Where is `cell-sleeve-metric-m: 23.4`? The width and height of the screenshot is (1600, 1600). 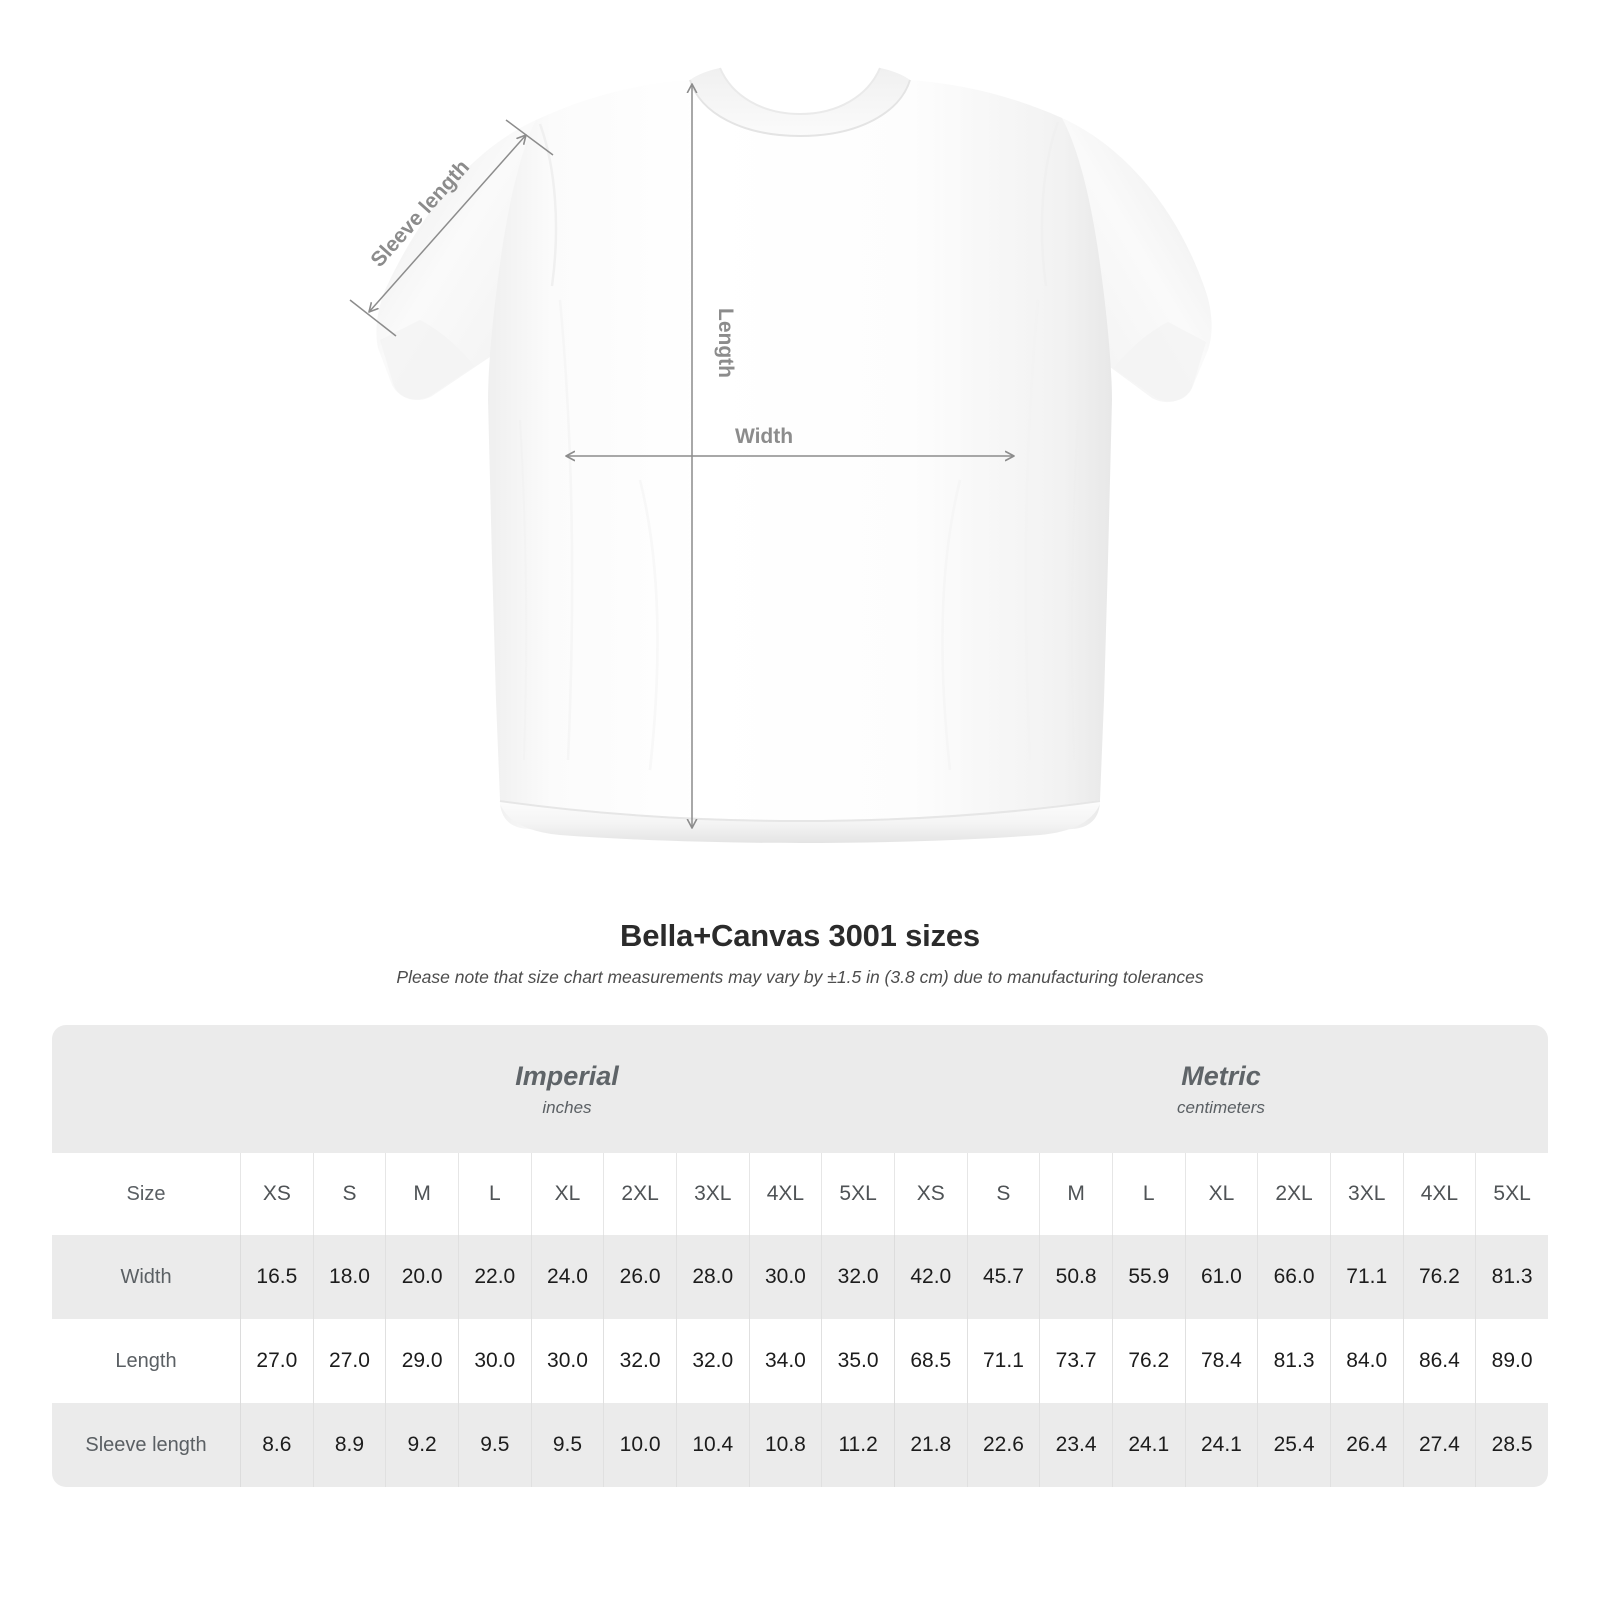
cell-sleeve-metric-m: 23.4 is located at coordinates (1075, 1445).